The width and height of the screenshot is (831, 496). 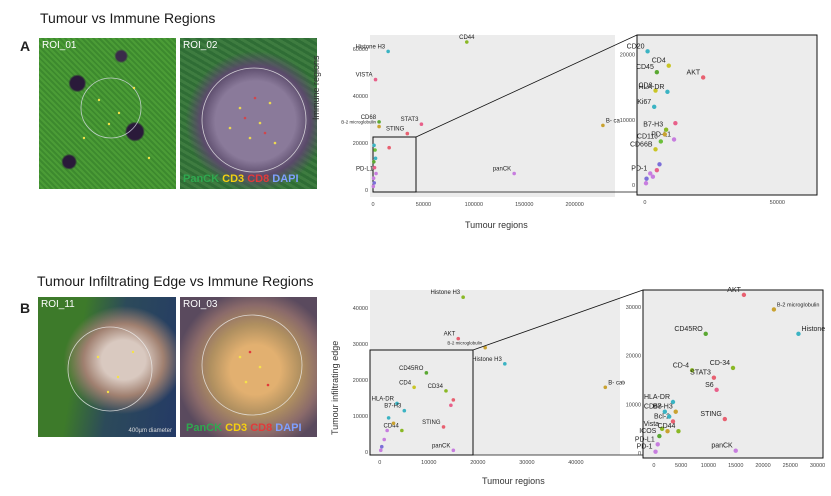 I want to click on data-point-label: CD20, so click(x=636, y=46).